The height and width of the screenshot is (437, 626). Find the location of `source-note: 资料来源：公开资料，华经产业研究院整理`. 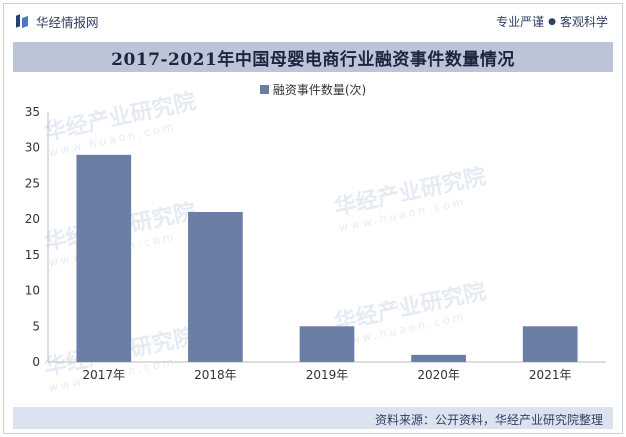

source-note: 资料来源：公开资料，华经产业研究院整理 is located at coordinates (488, 420).